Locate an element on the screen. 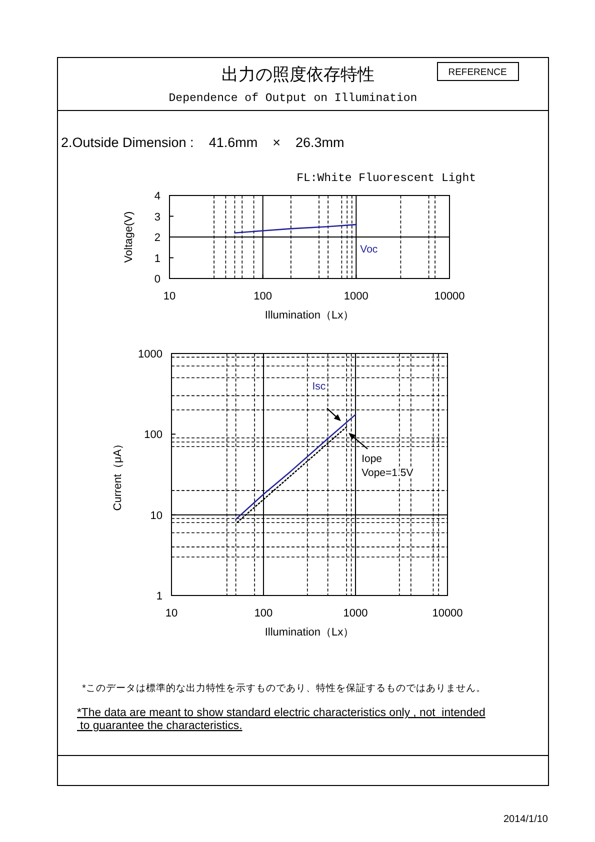 The image size is (595, 842). y-tick-label: 2 is located at coordinates (157, 238).